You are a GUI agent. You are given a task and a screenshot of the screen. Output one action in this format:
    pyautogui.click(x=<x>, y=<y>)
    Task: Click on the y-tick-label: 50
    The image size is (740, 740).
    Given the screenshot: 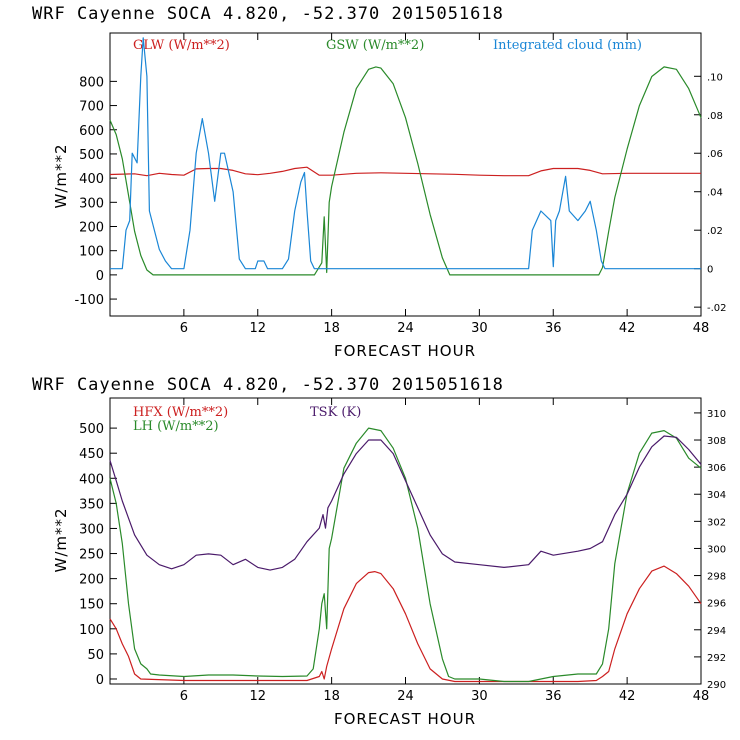 What is the action you would take?
    pyautogui.click(x=95, y=655)
    